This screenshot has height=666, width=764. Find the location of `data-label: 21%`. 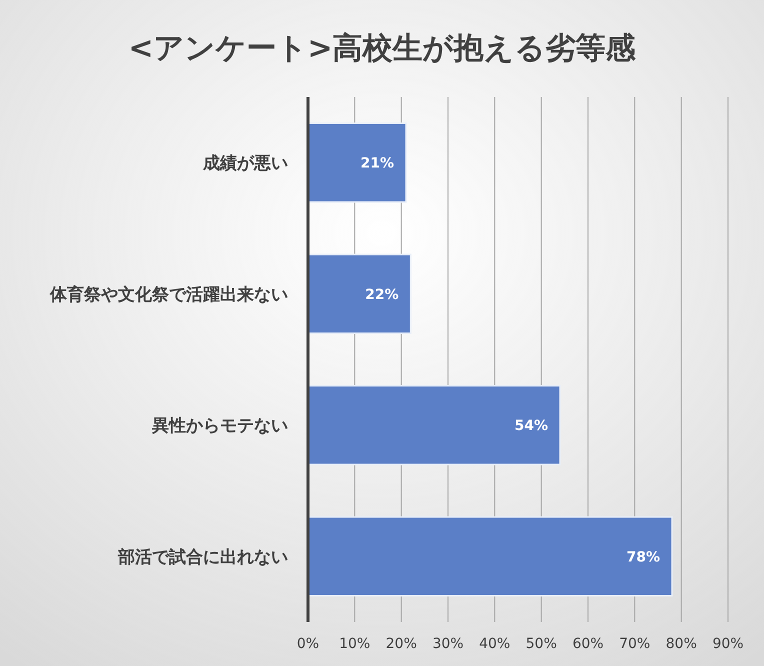

data-label: 21% is located at coordinates (377, 164).